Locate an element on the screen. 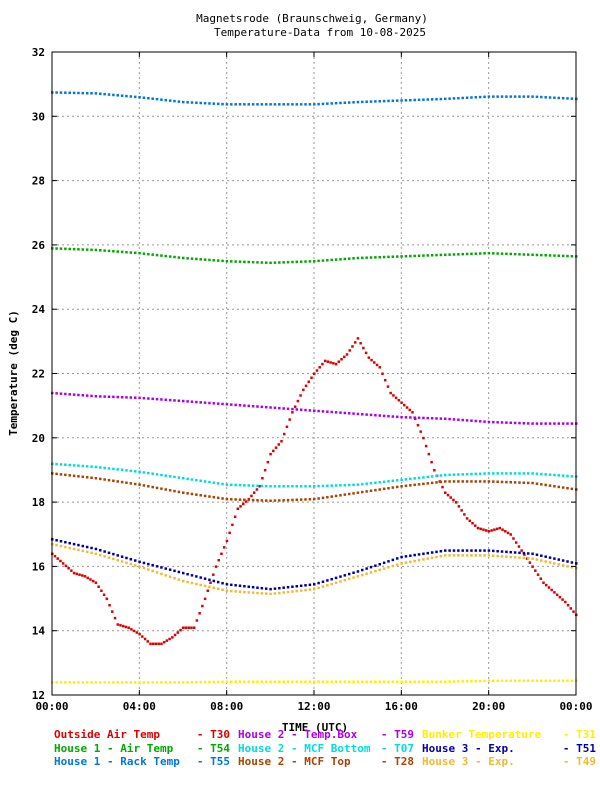 This screenshot has height=800, width=600. legend-code: - T31 is located at coordinates (579, 734).